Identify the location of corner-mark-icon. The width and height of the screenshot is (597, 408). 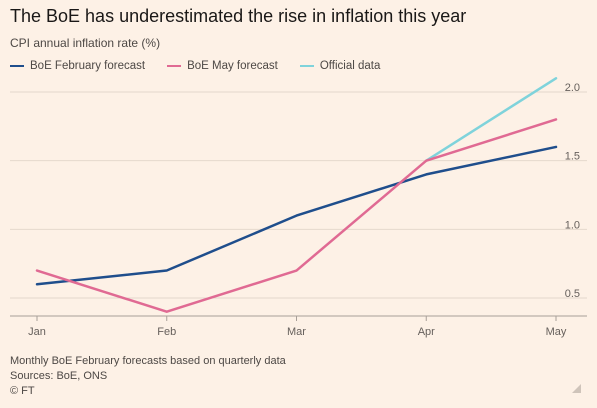
(576, 388).